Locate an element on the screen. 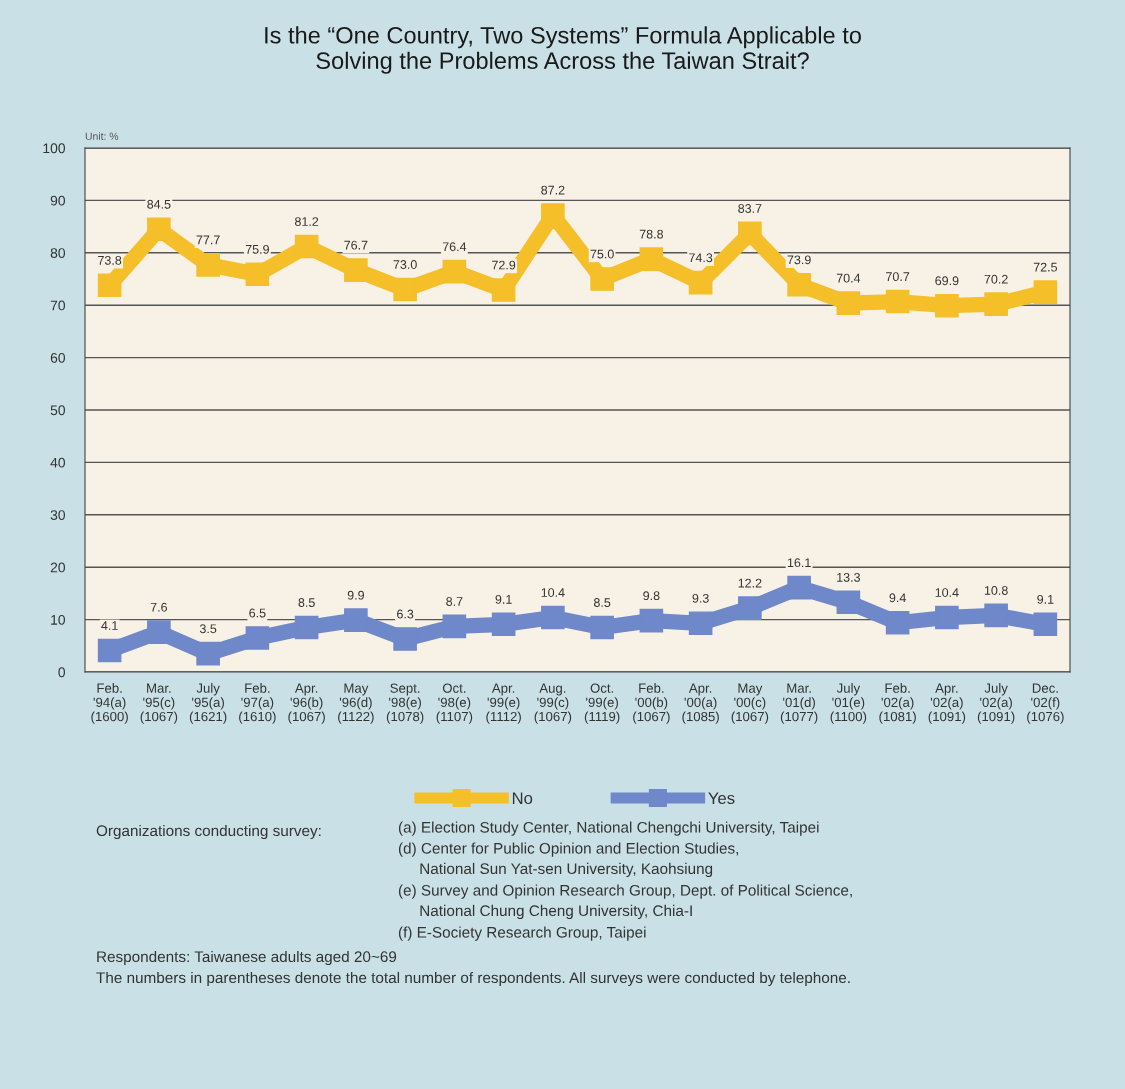  data-label: 4.1 is located at coordinates (109, 625).